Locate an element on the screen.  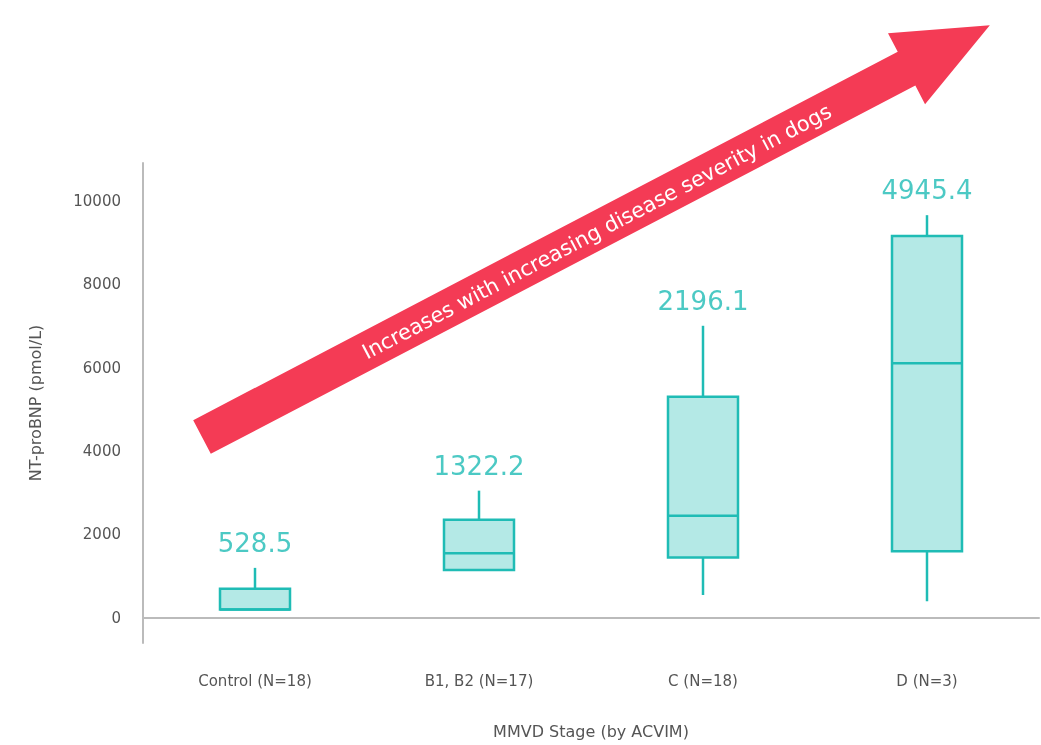
annotation: 1322.2 is located at coordinates (479, 465).